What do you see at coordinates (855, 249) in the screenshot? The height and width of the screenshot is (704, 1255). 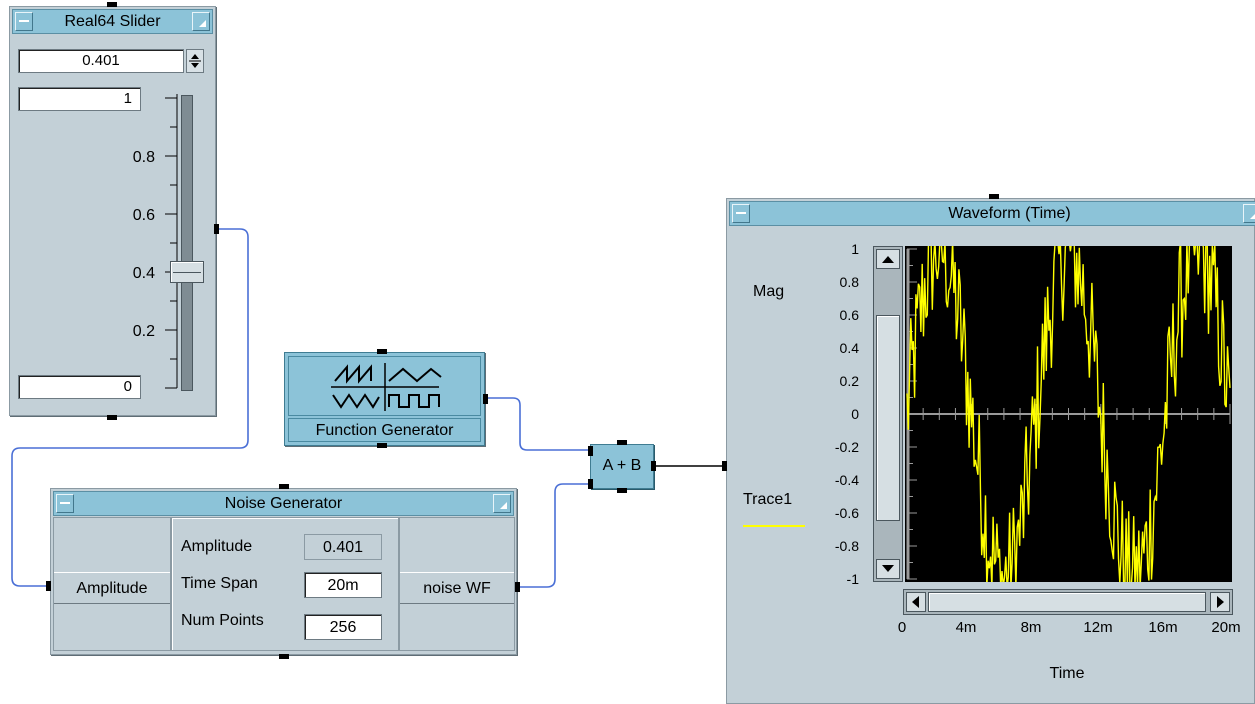 I see `y-tick-label: 1` at bounding box center [855, 249].